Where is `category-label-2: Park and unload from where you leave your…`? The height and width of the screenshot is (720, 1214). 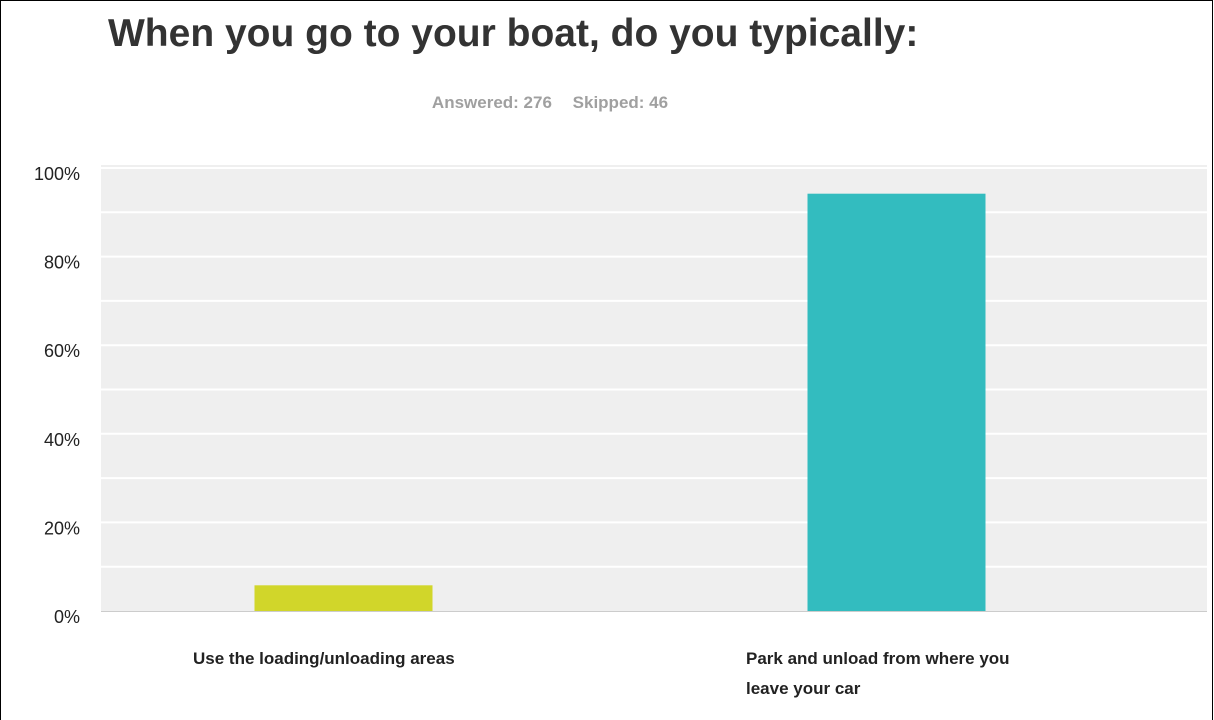
category-label-2: Park and unload from where you leave your… is located at coordinates (878, 673).